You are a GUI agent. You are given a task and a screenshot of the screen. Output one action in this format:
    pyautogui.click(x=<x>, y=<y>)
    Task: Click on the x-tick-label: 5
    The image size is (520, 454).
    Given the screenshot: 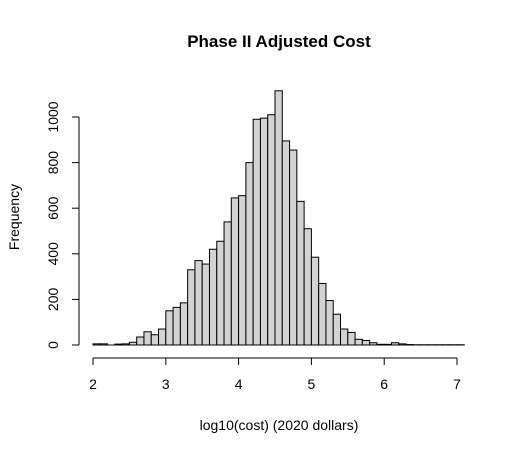 What is the action you would take?
    pyautogui.click(x=312, y=384)
    